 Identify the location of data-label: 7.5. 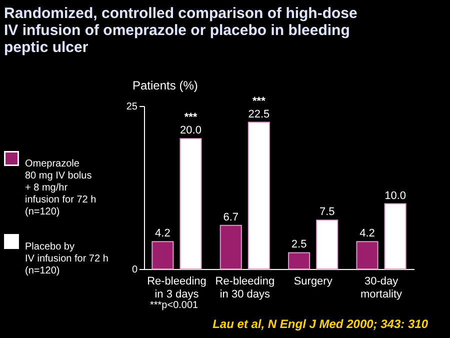
(327, 212).